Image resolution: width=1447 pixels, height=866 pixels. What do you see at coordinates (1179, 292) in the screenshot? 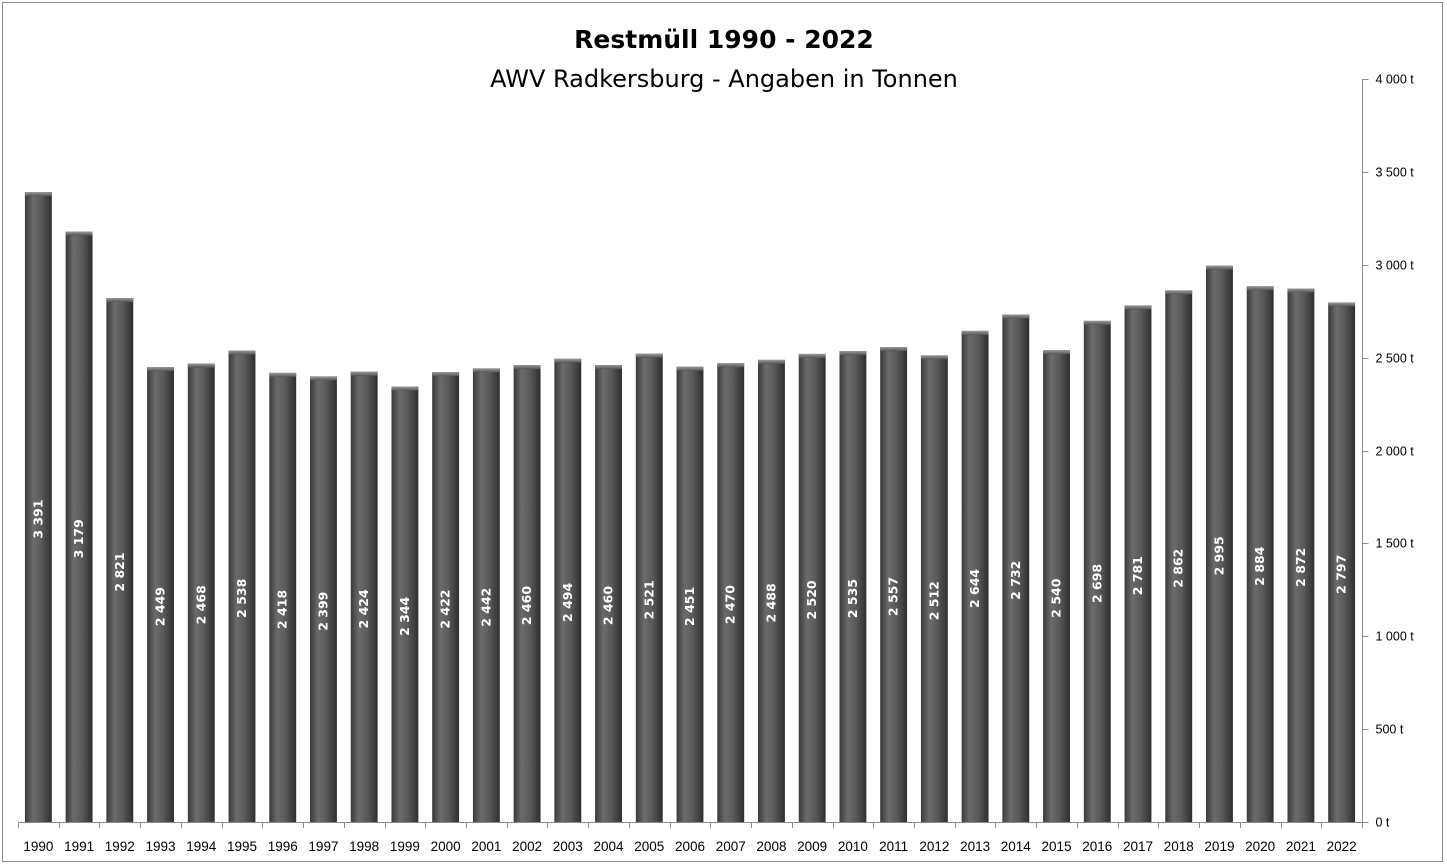
I see `bar-top-2018` at bounding box center [1179, 292].